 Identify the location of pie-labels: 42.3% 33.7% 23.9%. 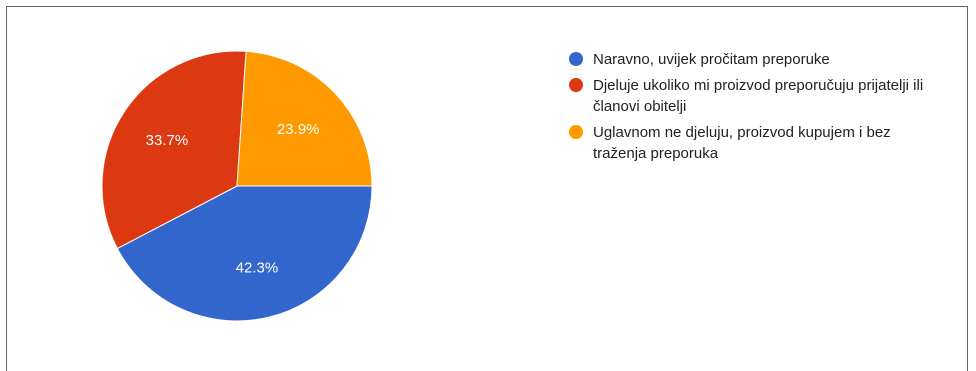
(233, 198).